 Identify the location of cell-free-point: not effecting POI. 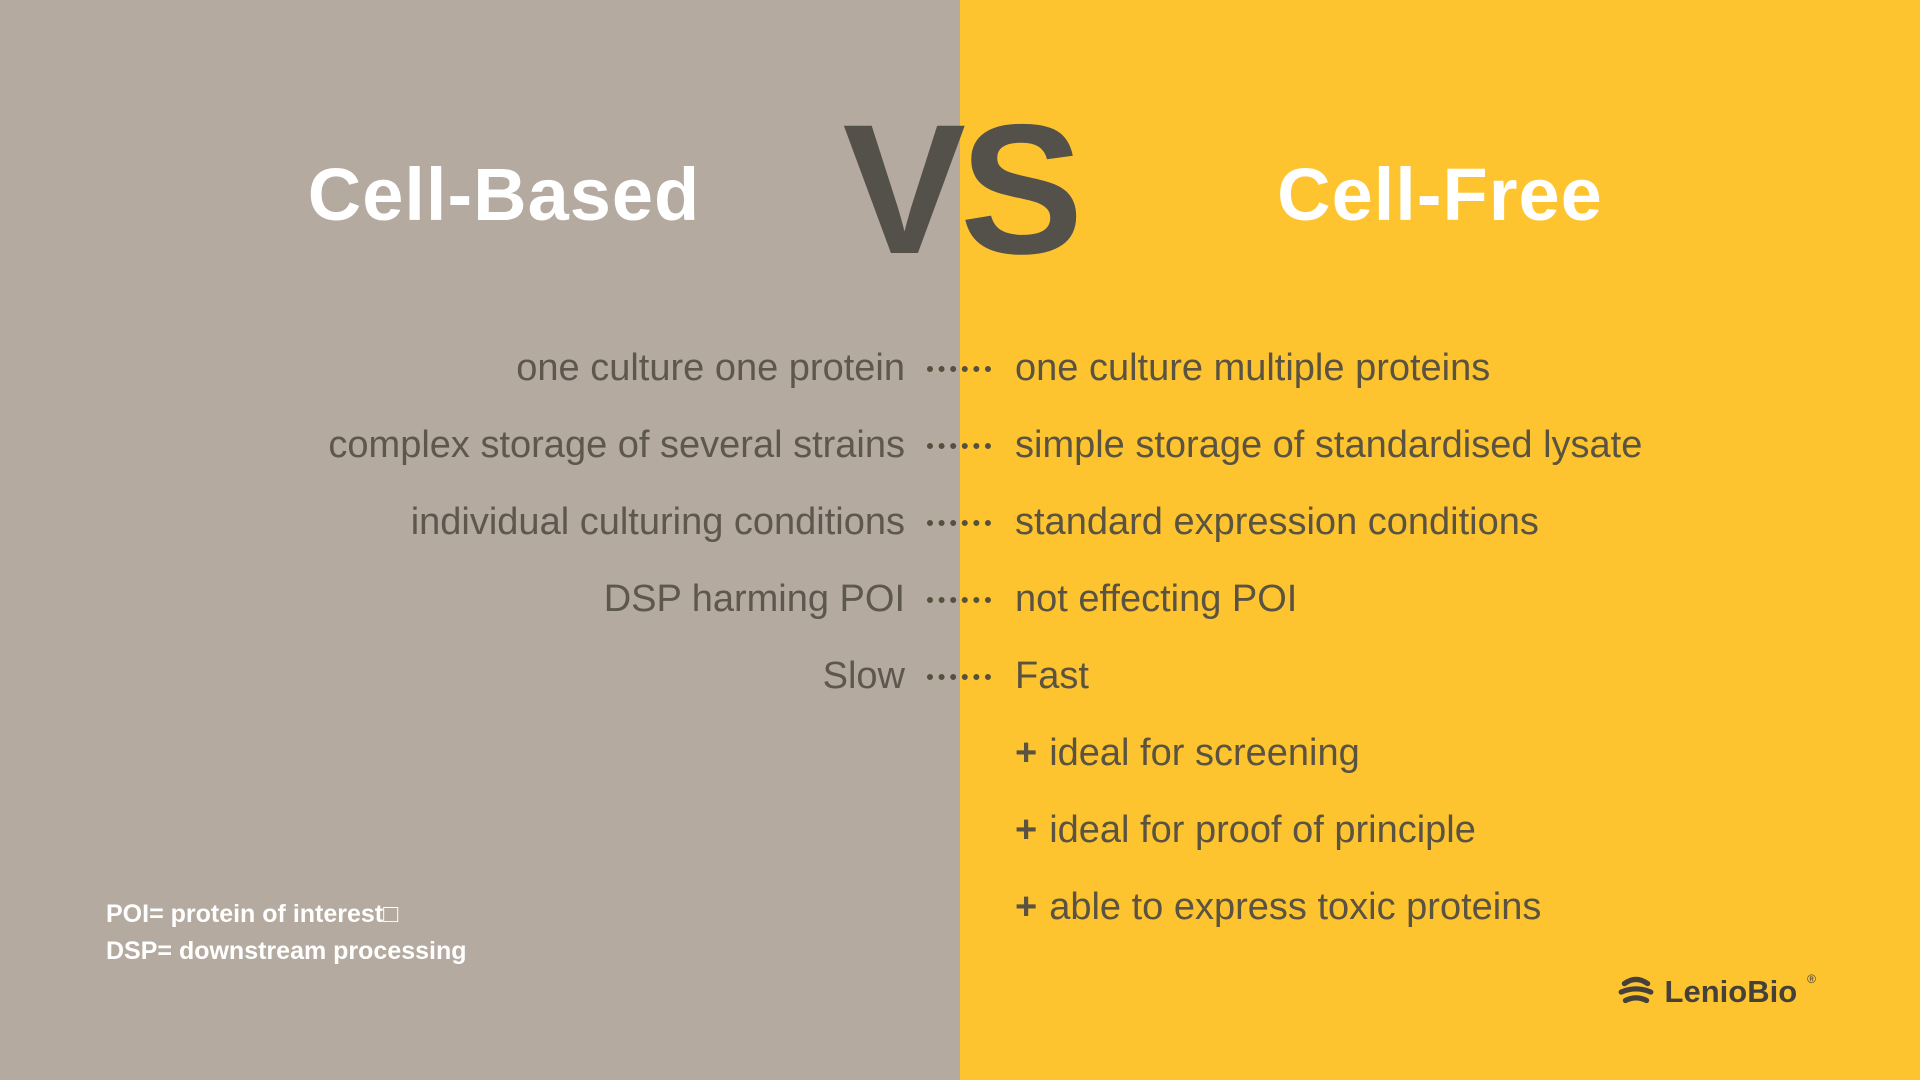
(1156, 598).